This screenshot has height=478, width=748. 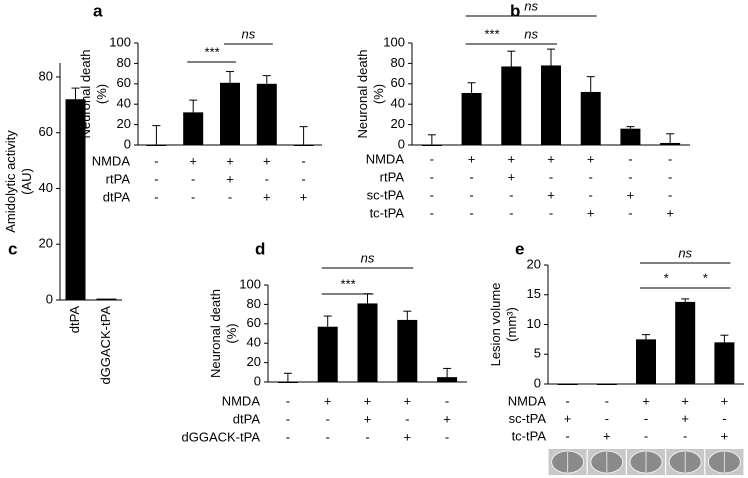 What do you see at coordinates (534, 323) in the screenshot?
I see `y-tick-label: 10` at bounding box center [534, 323].